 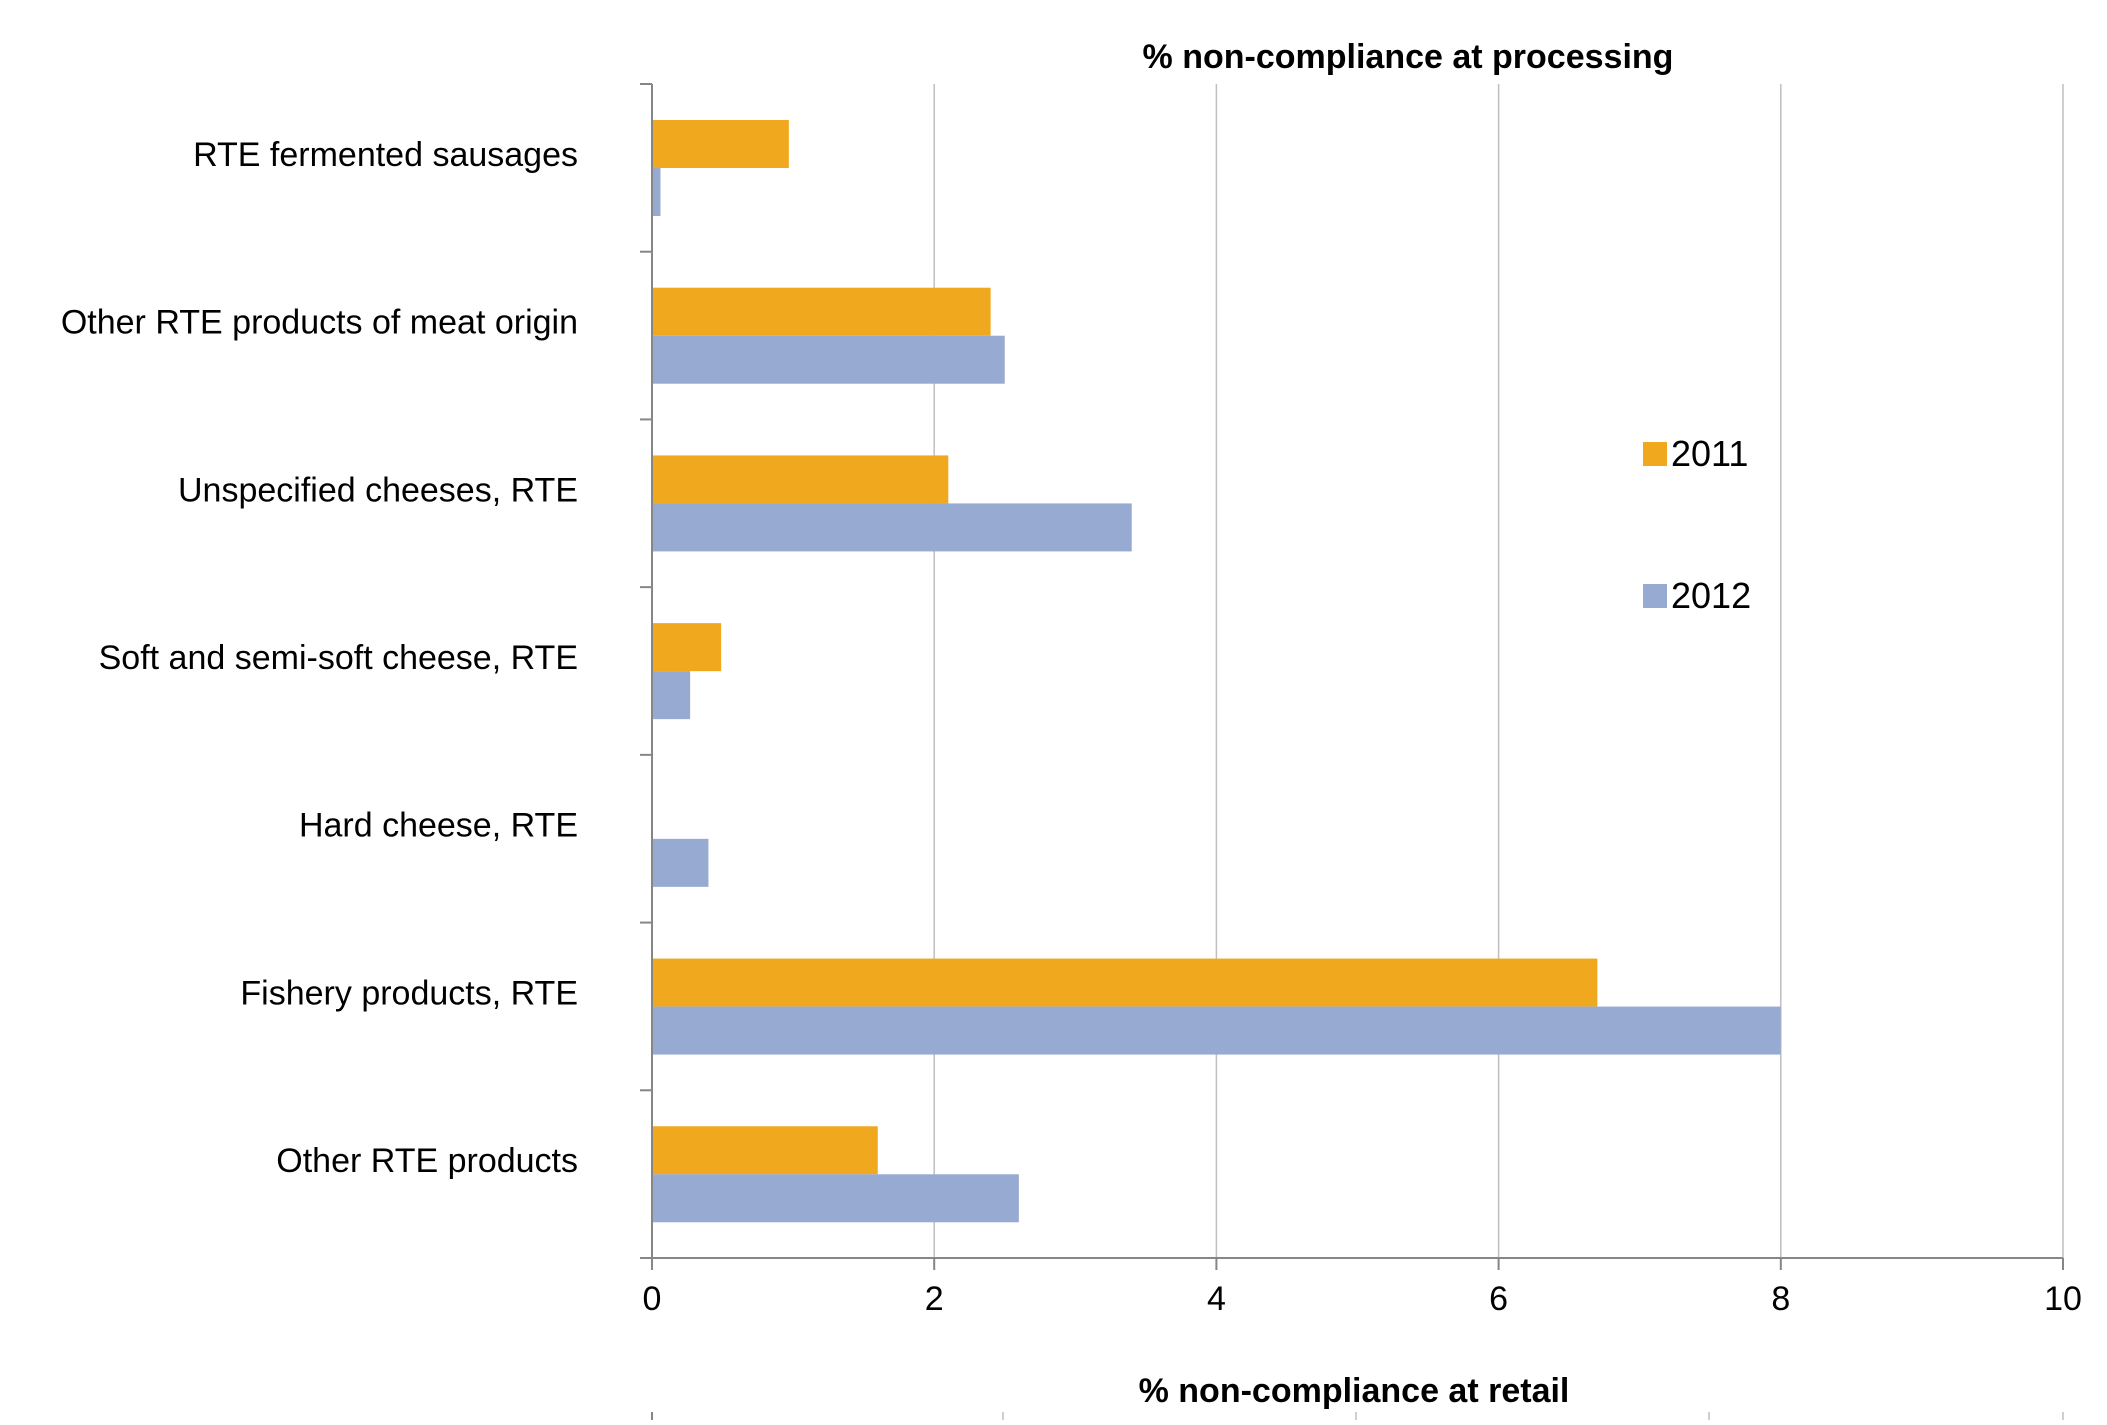 I want to click on category-label: Hard cheese, RTE, so click(x=438, y=826).